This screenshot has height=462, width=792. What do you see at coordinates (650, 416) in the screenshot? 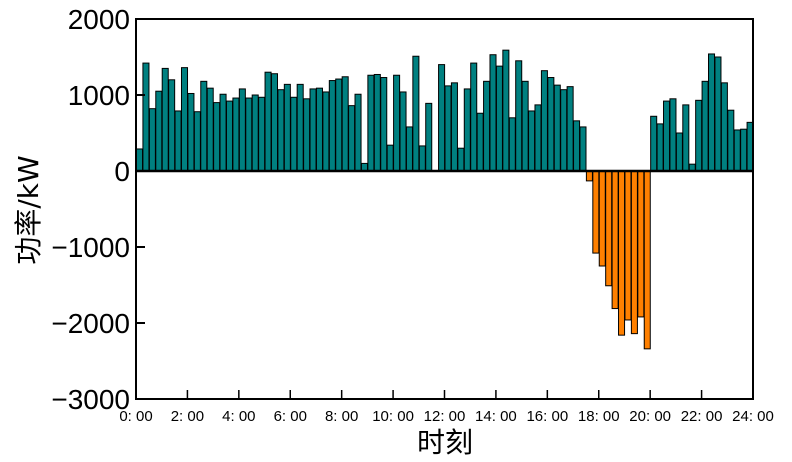
I see `x-tick-label: 20: 00` at bounding box center [650, 416].